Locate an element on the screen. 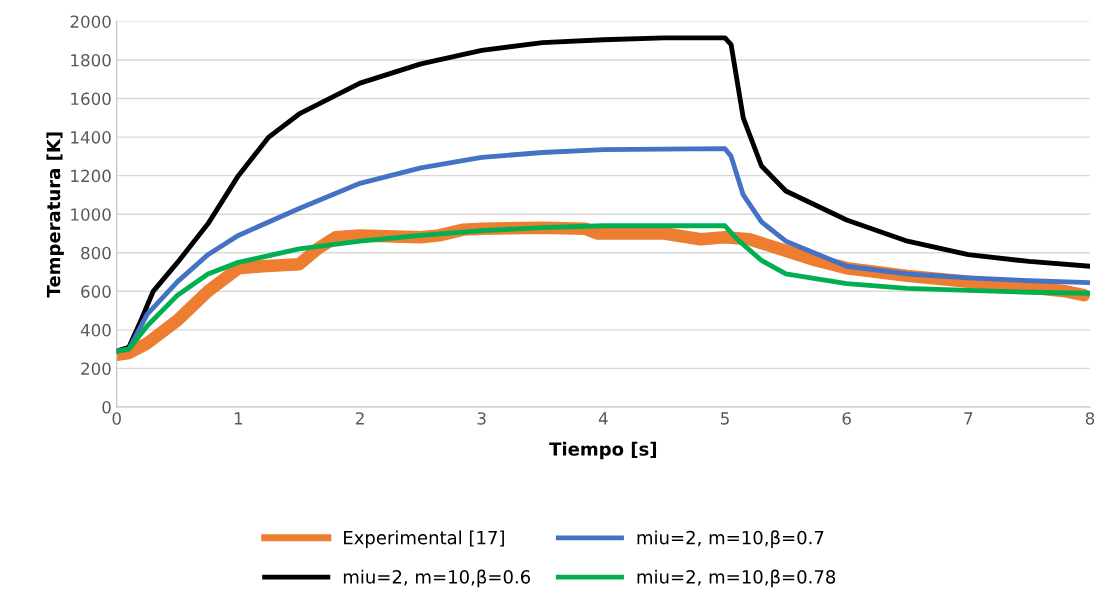 This screenshot has width=1101, height=612. x-axis-title: Tiempo [s] is located at coordinates (603, 450).